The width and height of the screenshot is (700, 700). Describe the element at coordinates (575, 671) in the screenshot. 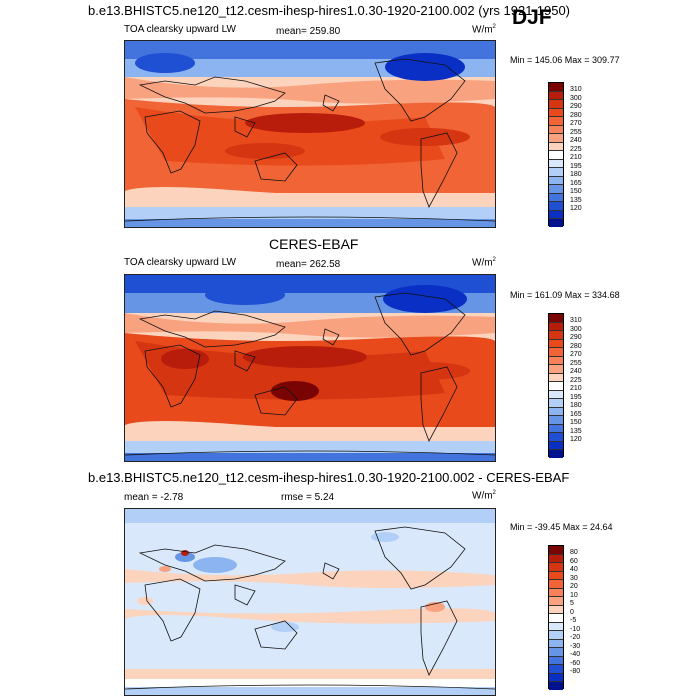

I see `panel3-level: -80` at that location.